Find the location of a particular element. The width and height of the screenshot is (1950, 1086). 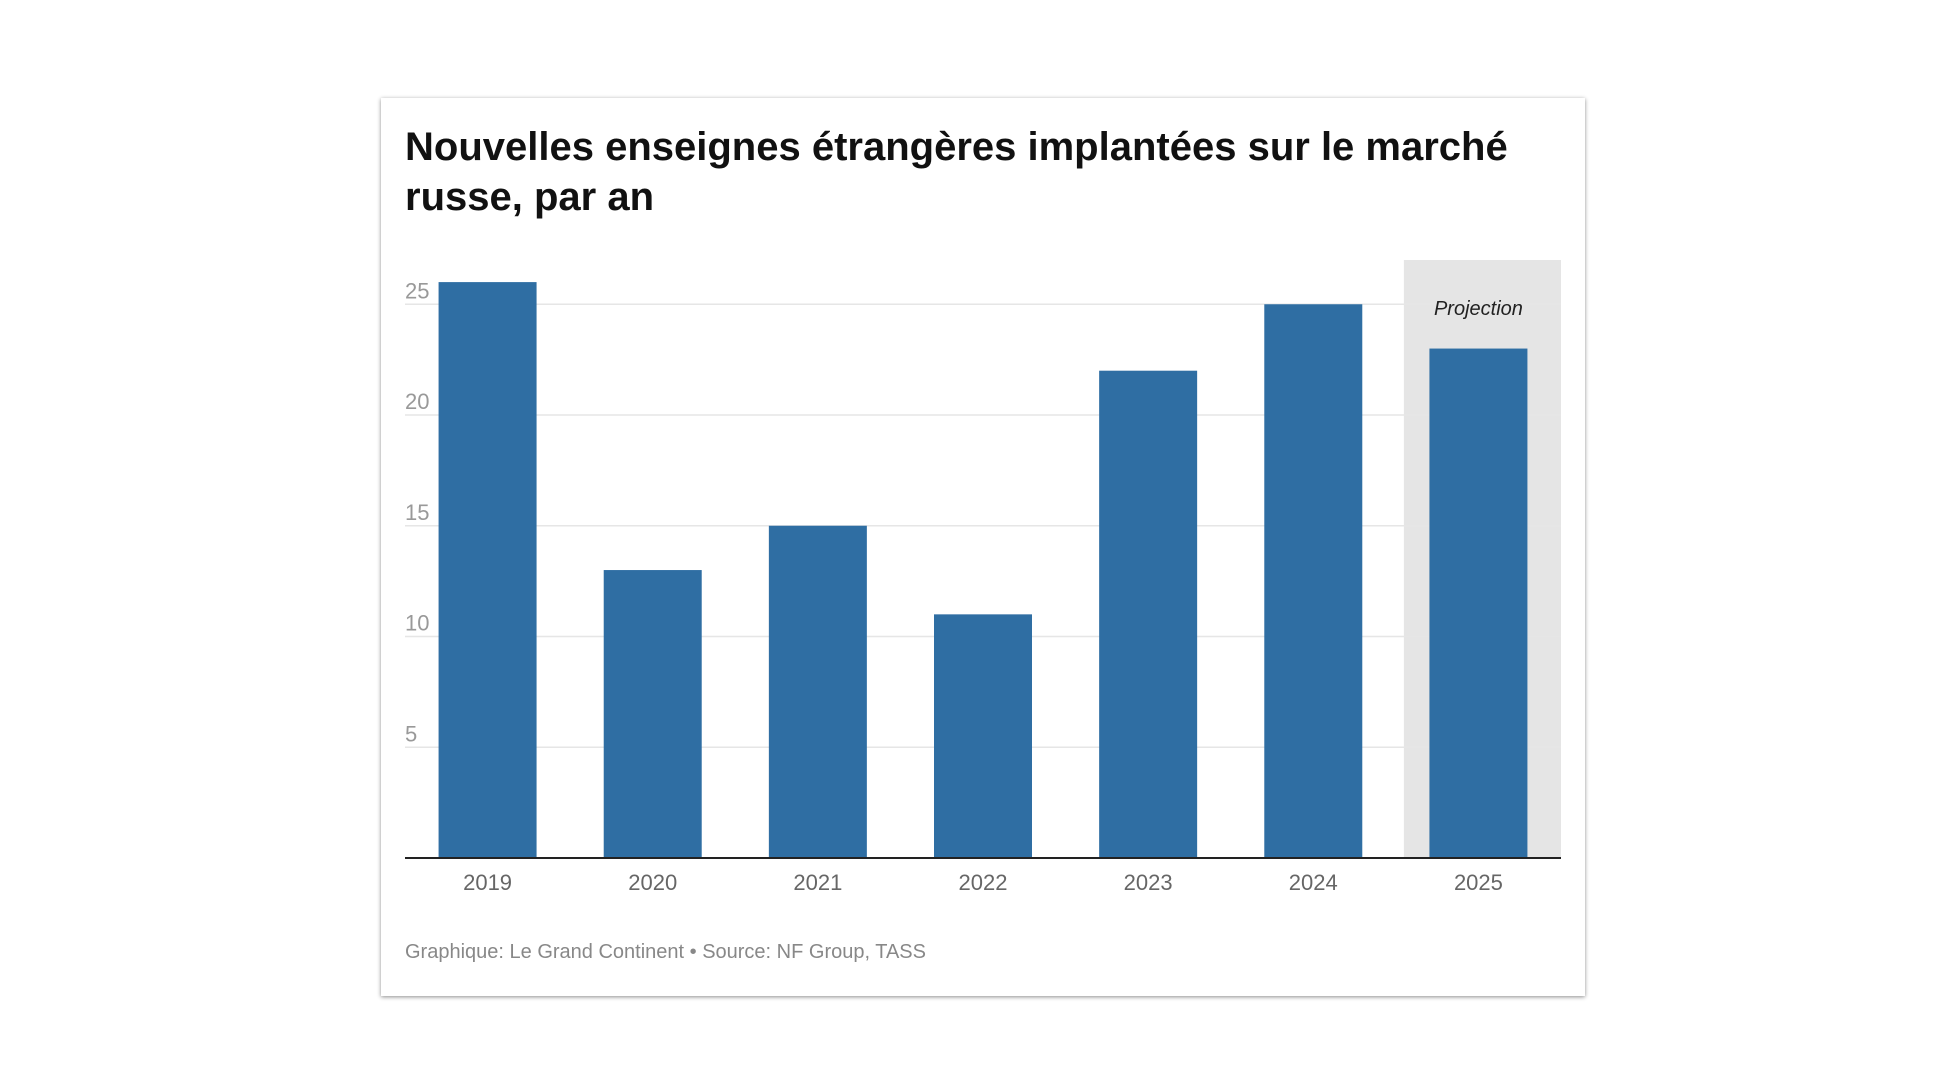

y-tick-label: 20 is located at coordinates (417, 401).